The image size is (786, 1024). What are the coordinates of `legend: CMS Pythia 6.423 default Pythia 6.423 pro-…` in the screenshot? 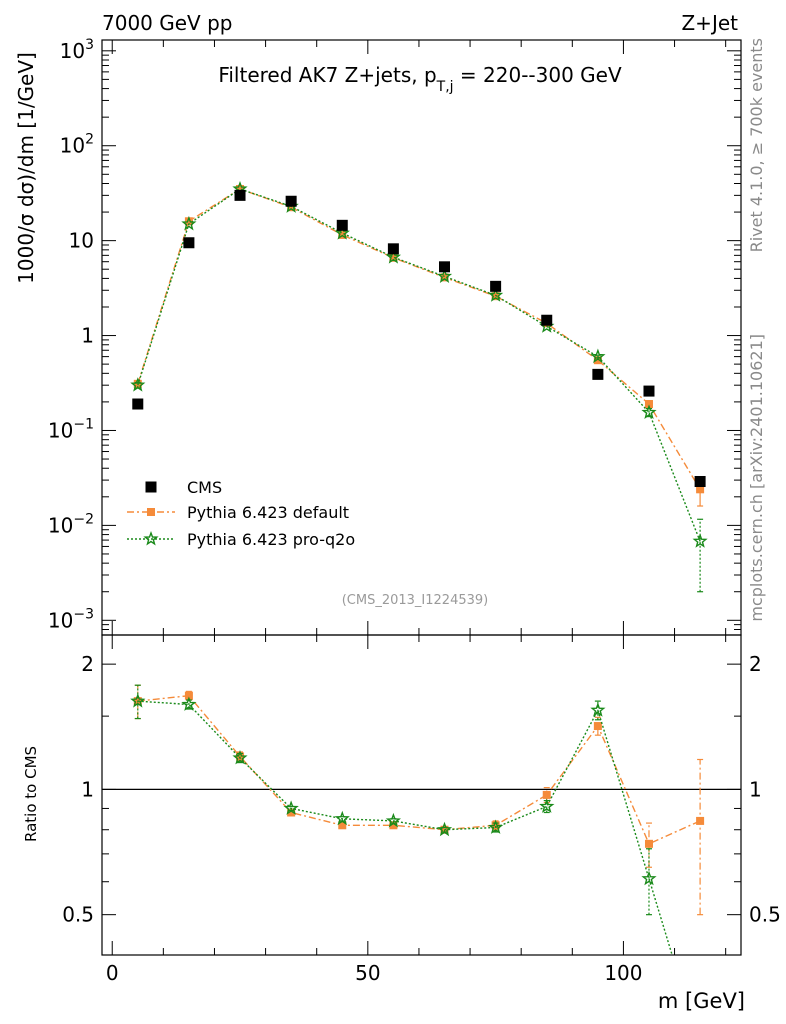 It's located at (241, 513).